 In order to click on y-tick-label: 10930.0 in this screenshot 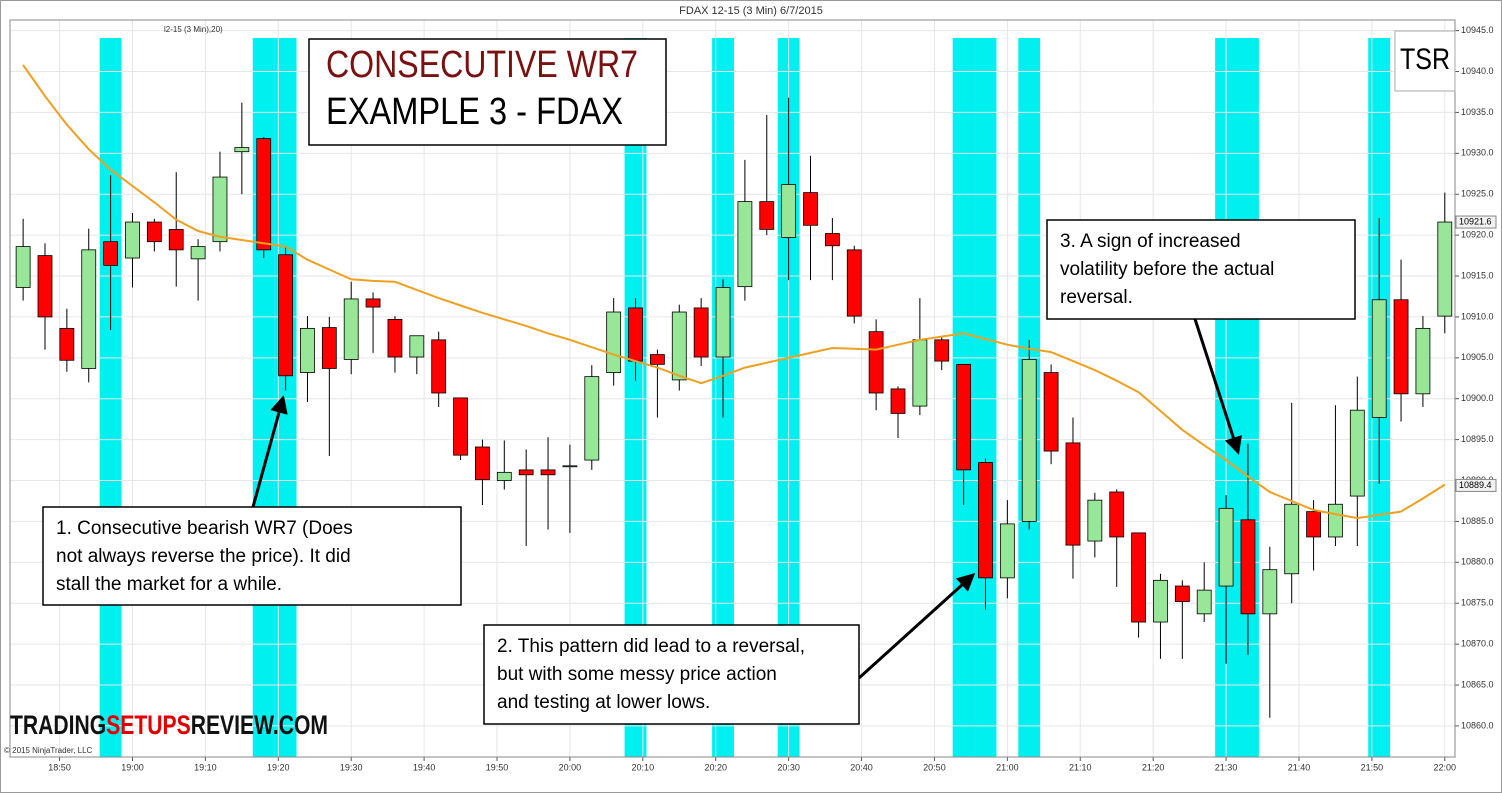, I will do `click(1477, 153)`.